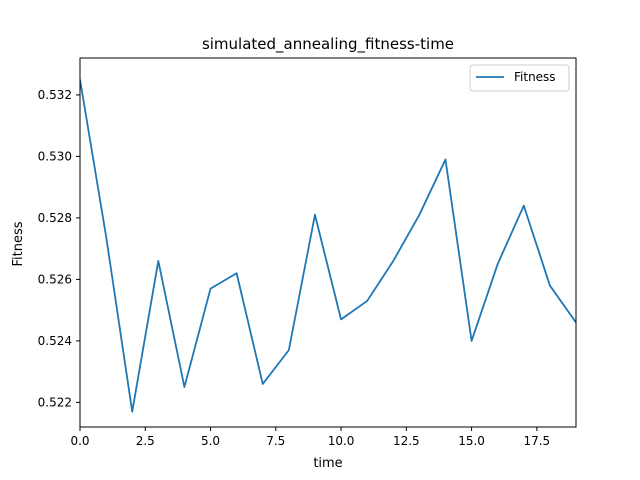 This screenshot has width=640, height=480. I want to click on y-axis-label: Fitness, so click(18, 243).